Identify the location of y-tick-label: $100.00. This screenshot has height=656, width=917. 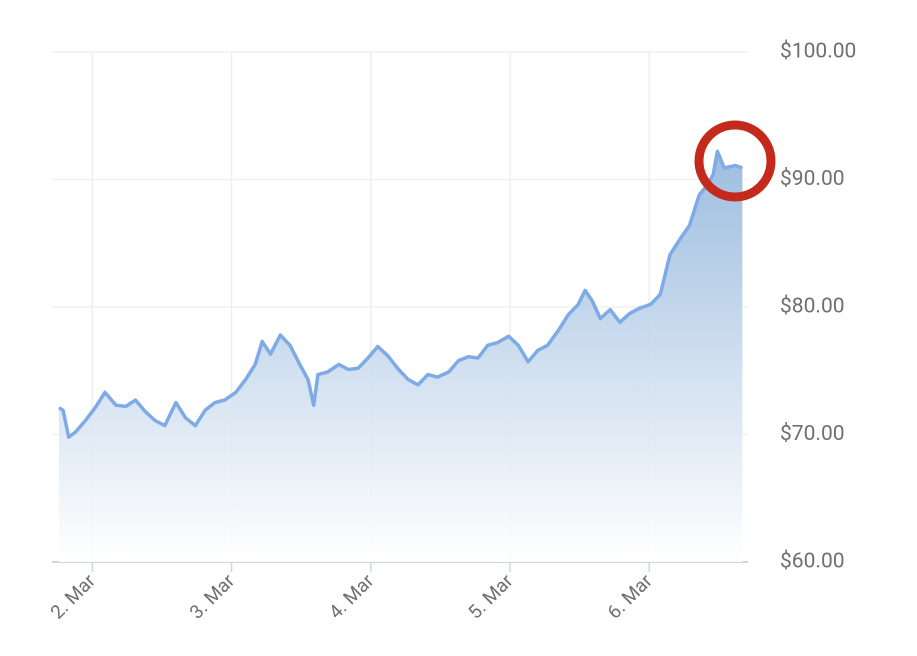
(818, 52).